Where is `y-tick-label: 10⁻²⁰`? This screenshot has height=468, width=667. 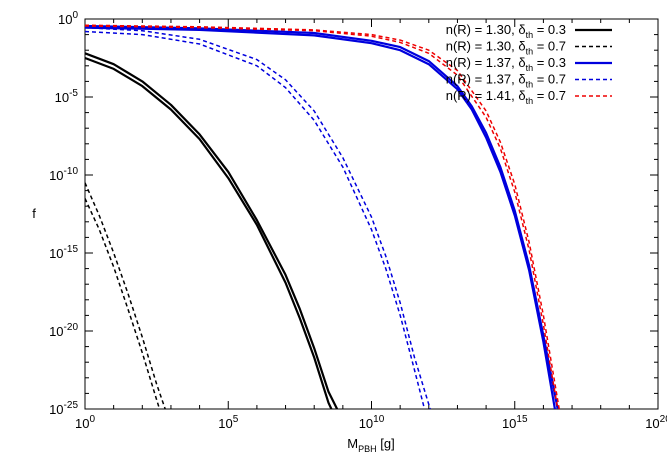 y-tick-label: 10⁻²⁰ is located at coordinates (63, 330).